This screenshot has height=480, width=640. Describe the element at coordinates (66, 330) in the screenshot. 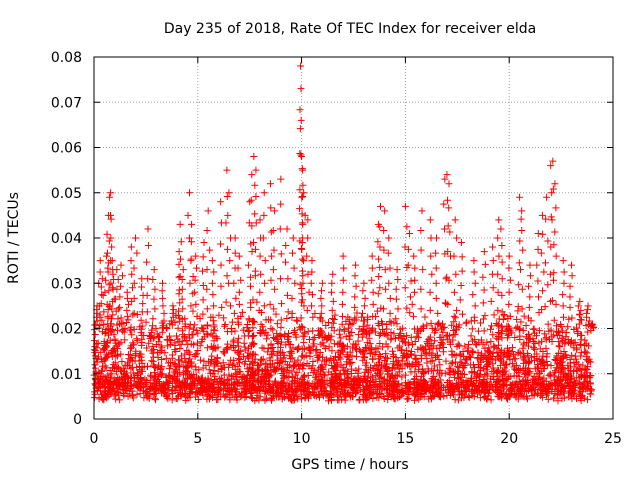

I see `y-tick-label: 0.02` at that location.